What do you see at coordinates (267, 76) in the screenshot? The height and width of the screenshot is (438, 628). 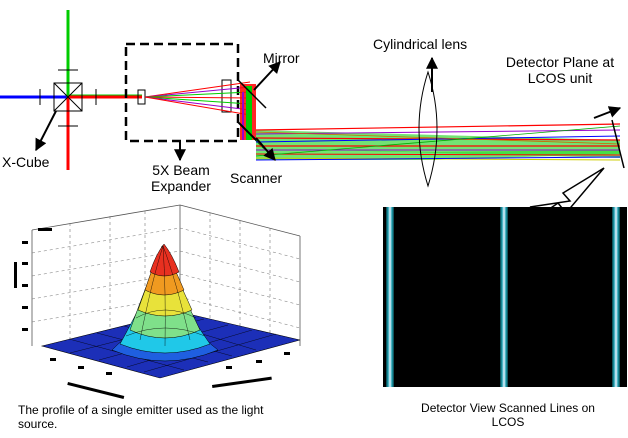 I see `mirror-arrow` at bounding box center [267, 76].